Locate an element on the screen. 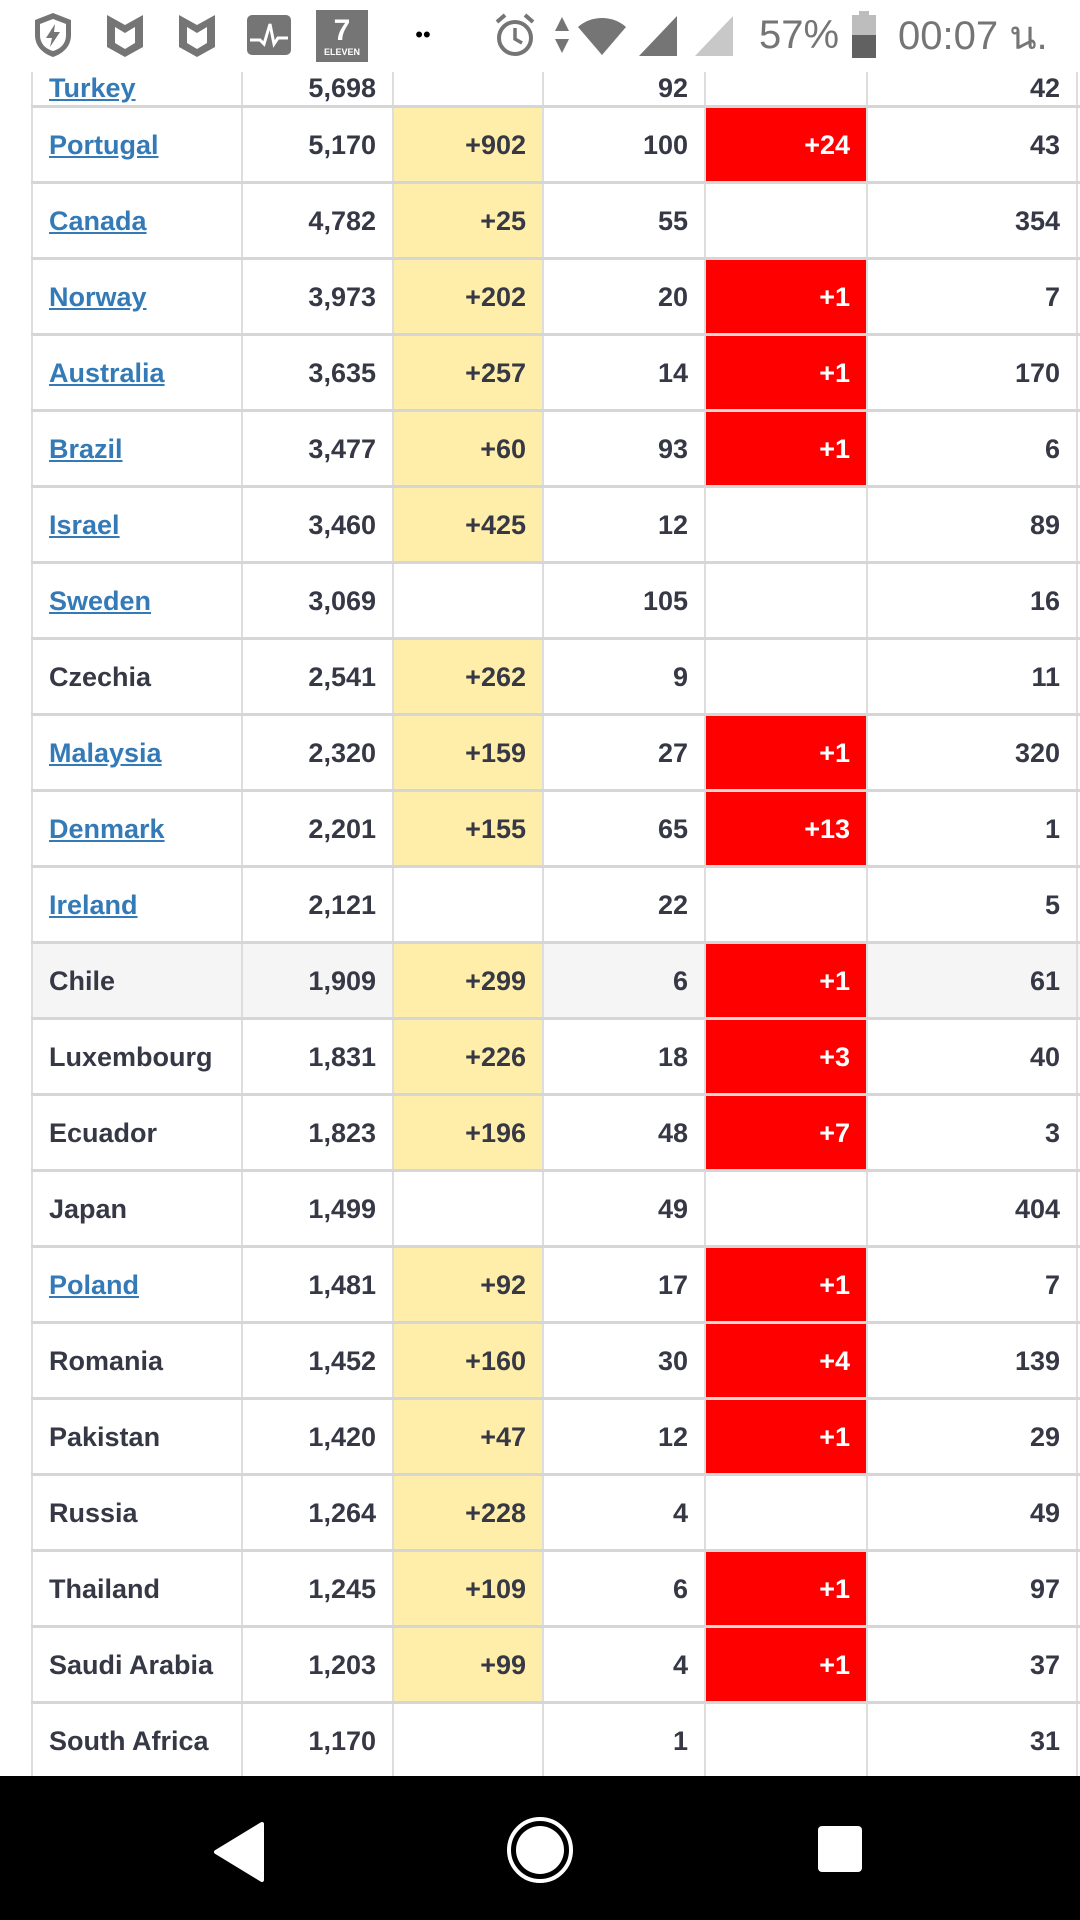  total-deaths-cell: 4 is located at coordinates (623, 1664).